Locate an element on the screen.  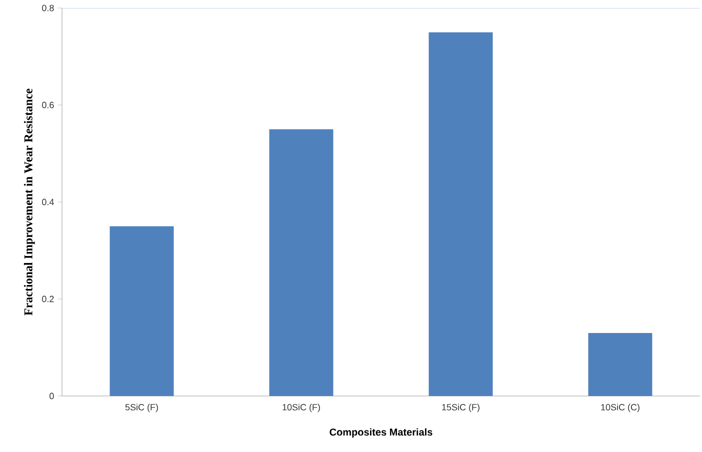
y-tick-label: 0.6 is located at coordinates (48, 105).